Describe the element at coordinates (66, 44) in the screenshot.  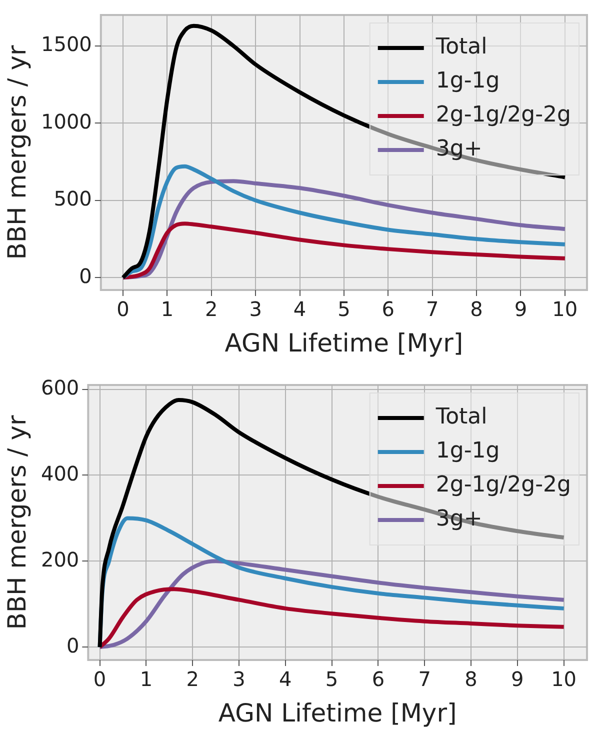
I see `y-tick-label: 1500` at that location.